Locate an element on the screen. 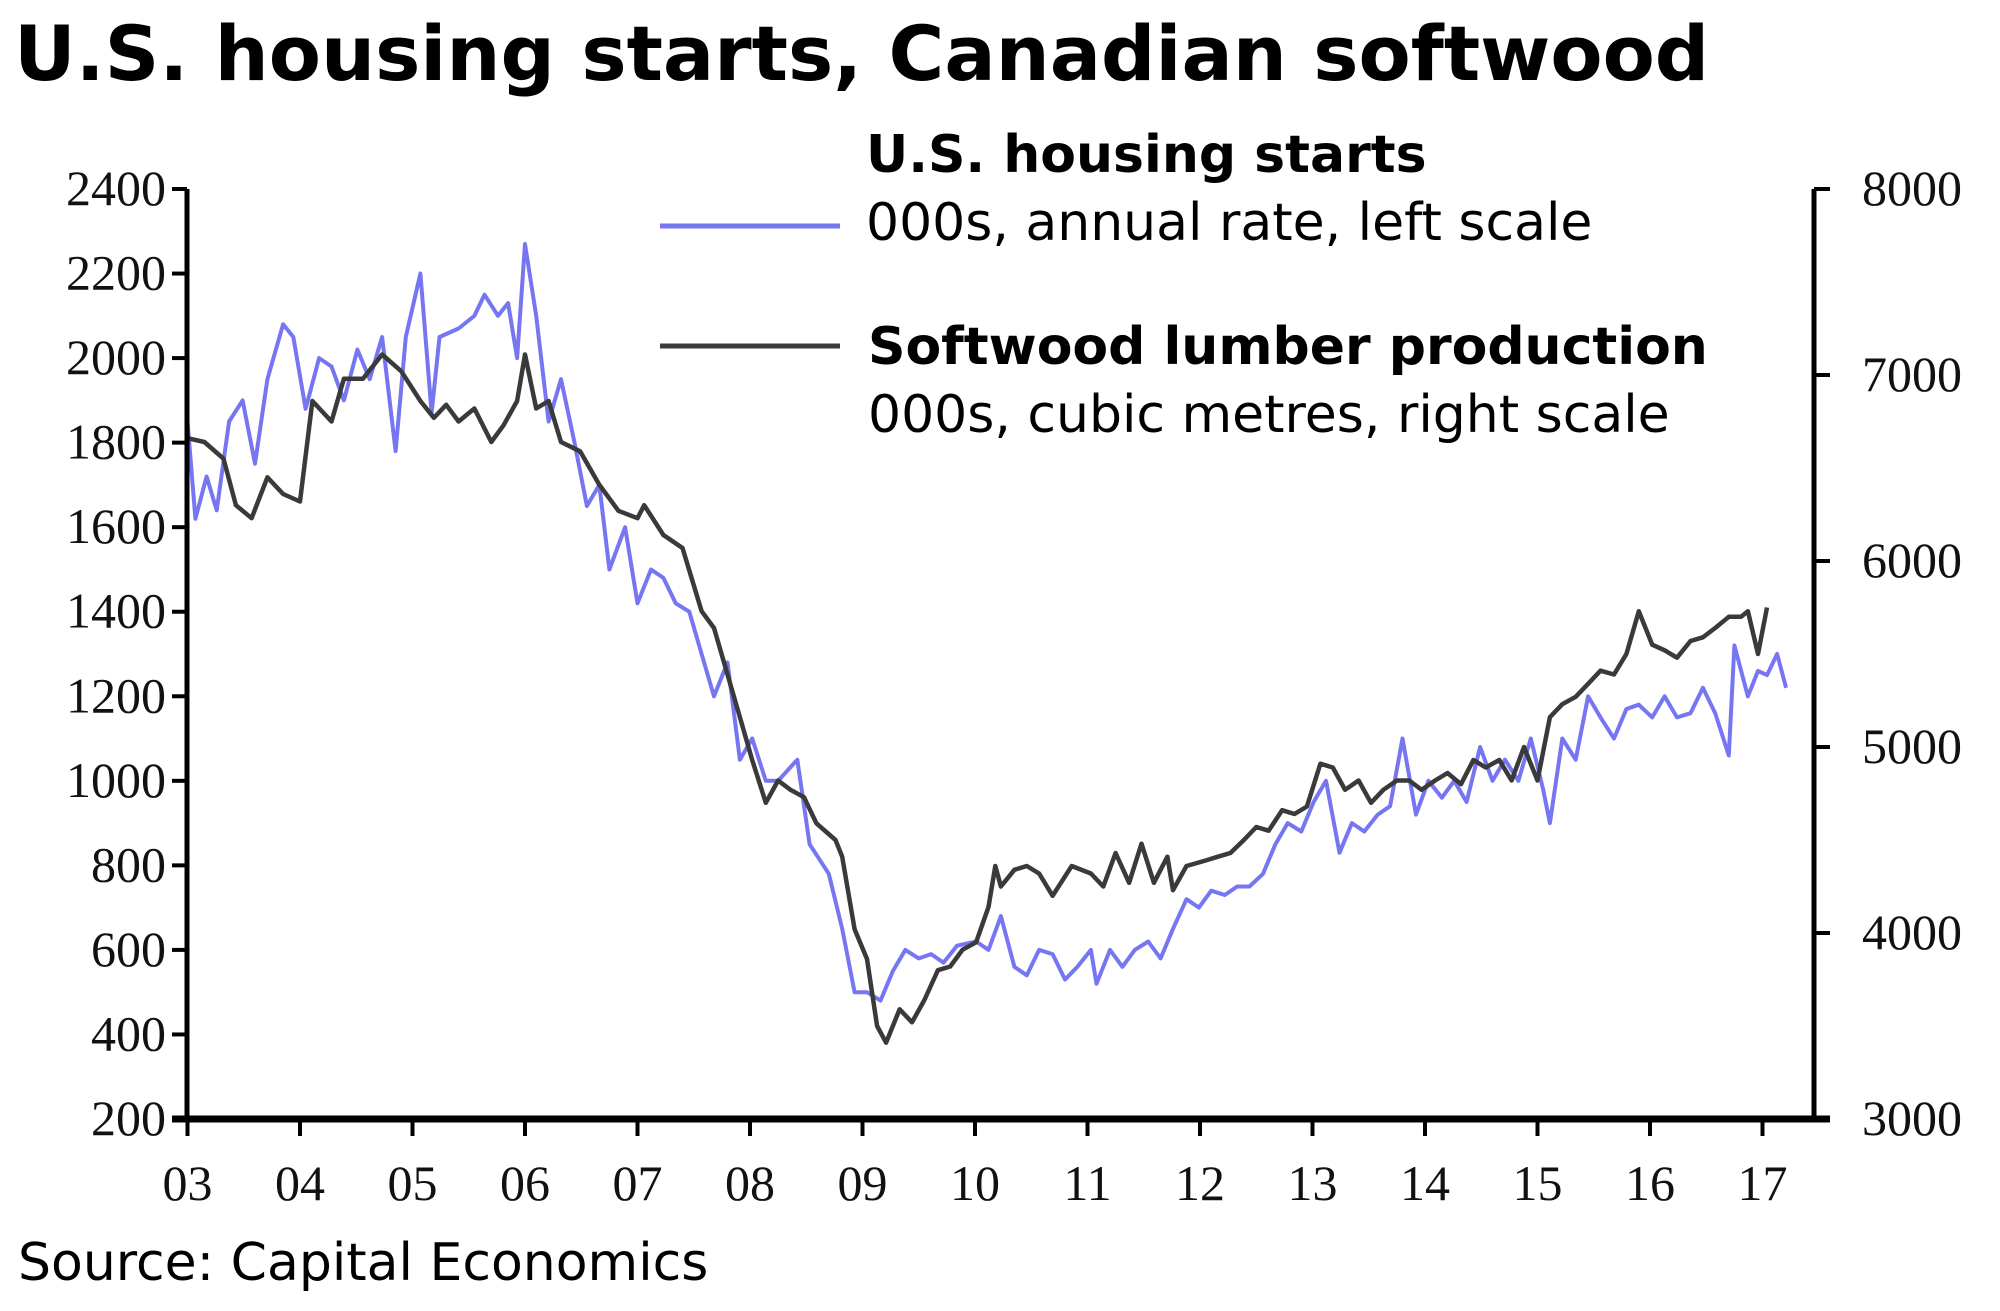  x-tick-label: 09 is located at coordinates (863, 1183).